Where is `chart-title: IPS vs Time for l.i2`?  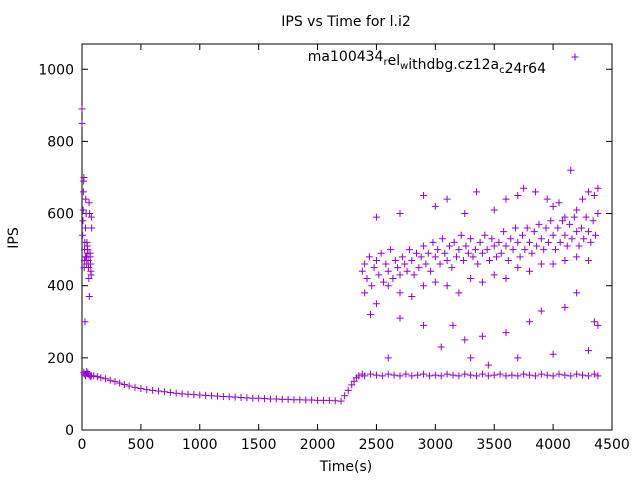
chart-title: IPS vs Time for l.i2 is located at coordinates (346, 22).